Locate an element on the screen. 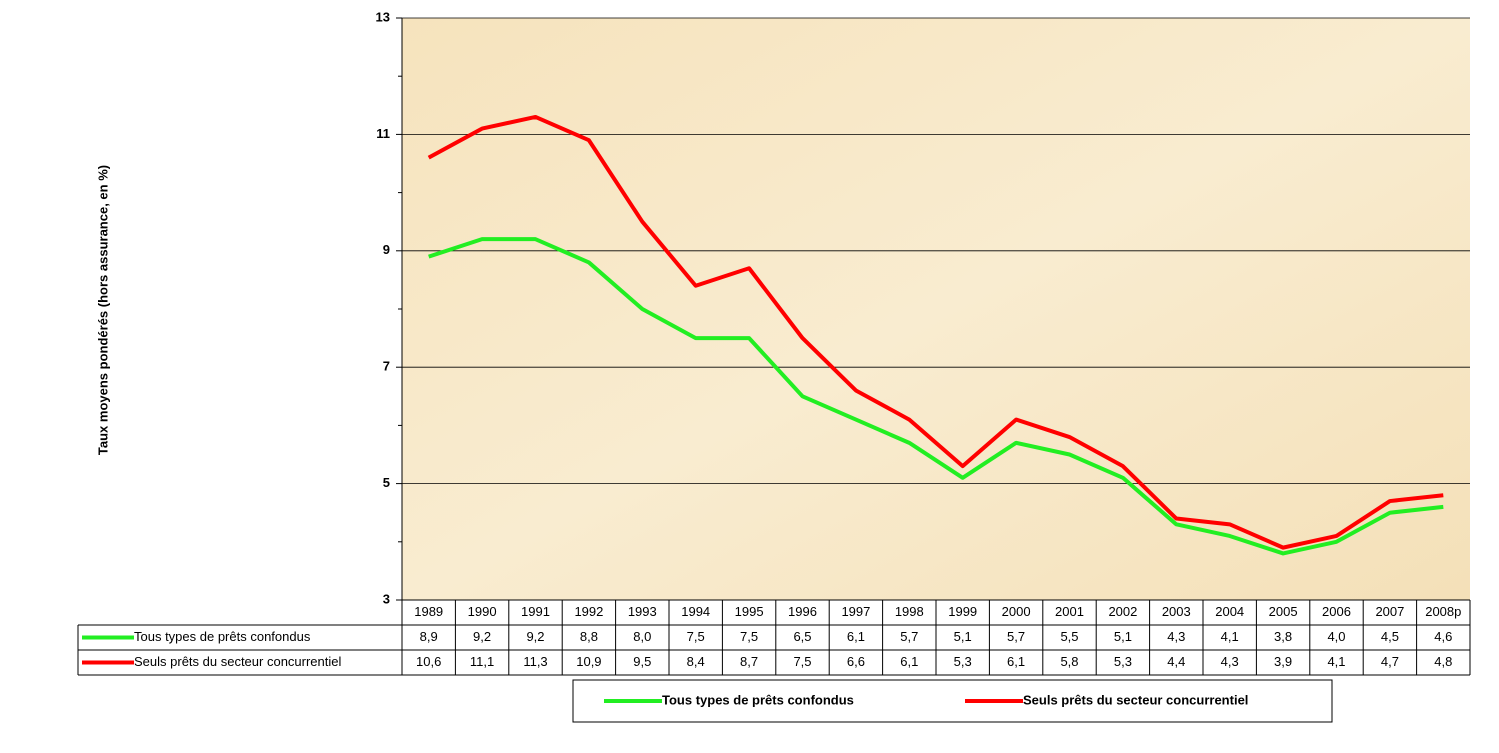 This screenshot has width=1499, height=753. x-tick-label: 1992 is located at coordinates (588, 611).